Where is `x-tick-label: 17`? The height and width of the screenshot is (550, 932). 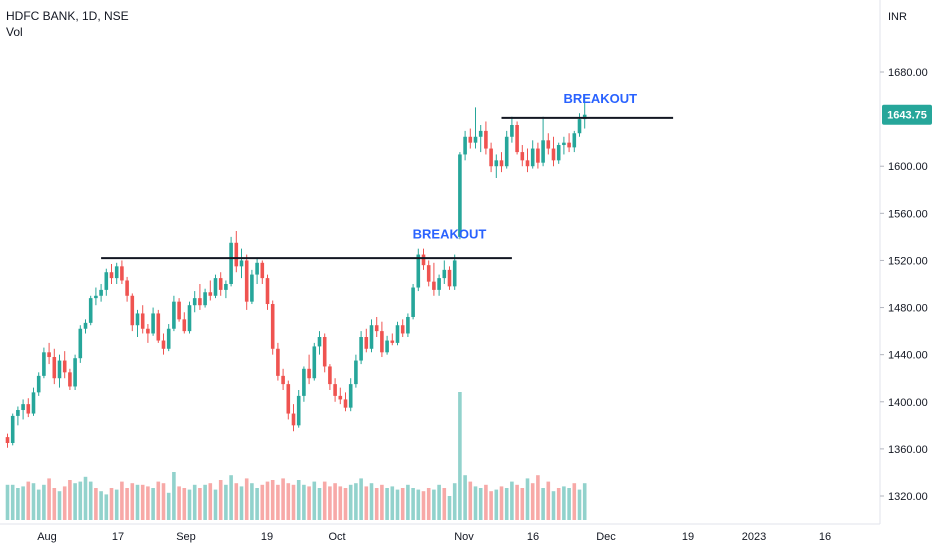 x-tick-label: 17 is located at coordinates (118, 537).